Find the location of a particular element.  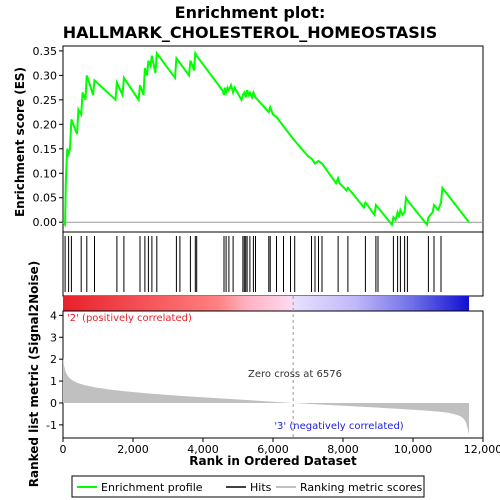

chart-title-line2: HALLMARK_CHOLESTEROL_HOMEOSTASIS is located at coordinates (250, 32).